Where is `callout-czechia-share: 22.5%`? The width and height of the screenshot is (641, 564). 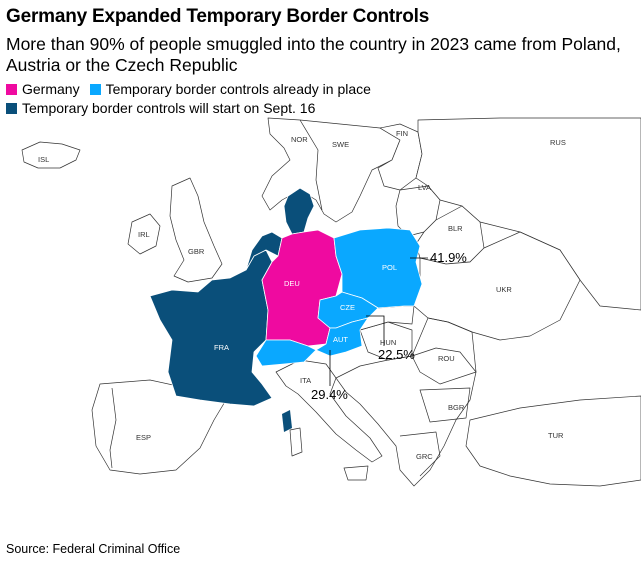
callout-czechia-share: 22.5% is located at coordinates (396, 354).